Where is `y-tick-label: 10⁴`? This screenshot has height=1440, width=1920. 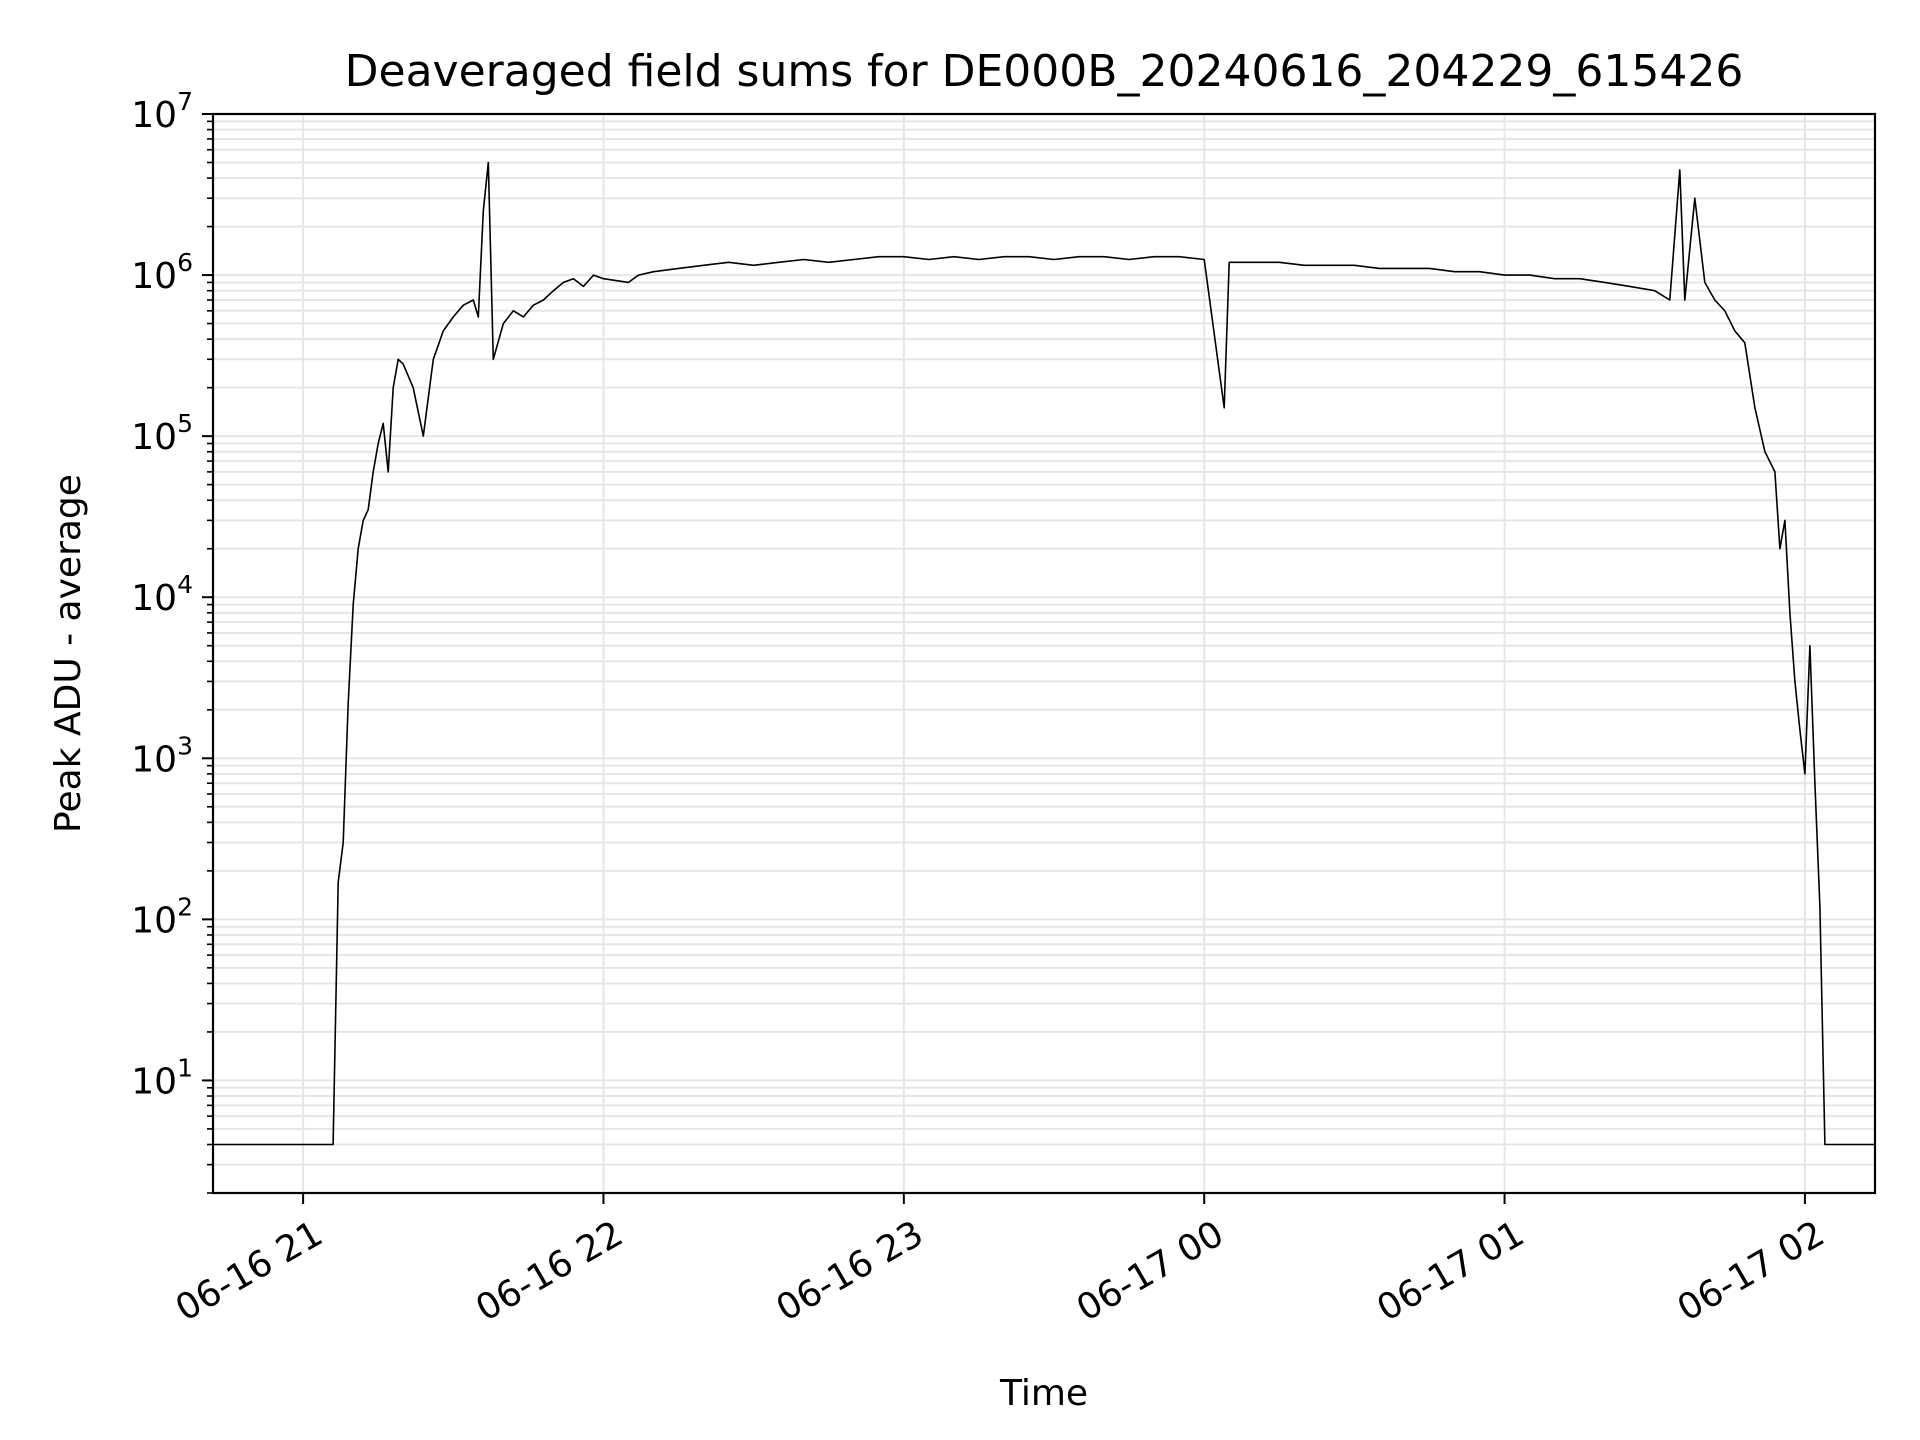
y-tick-label: 10⁴ is located at coordinates (162, 594).